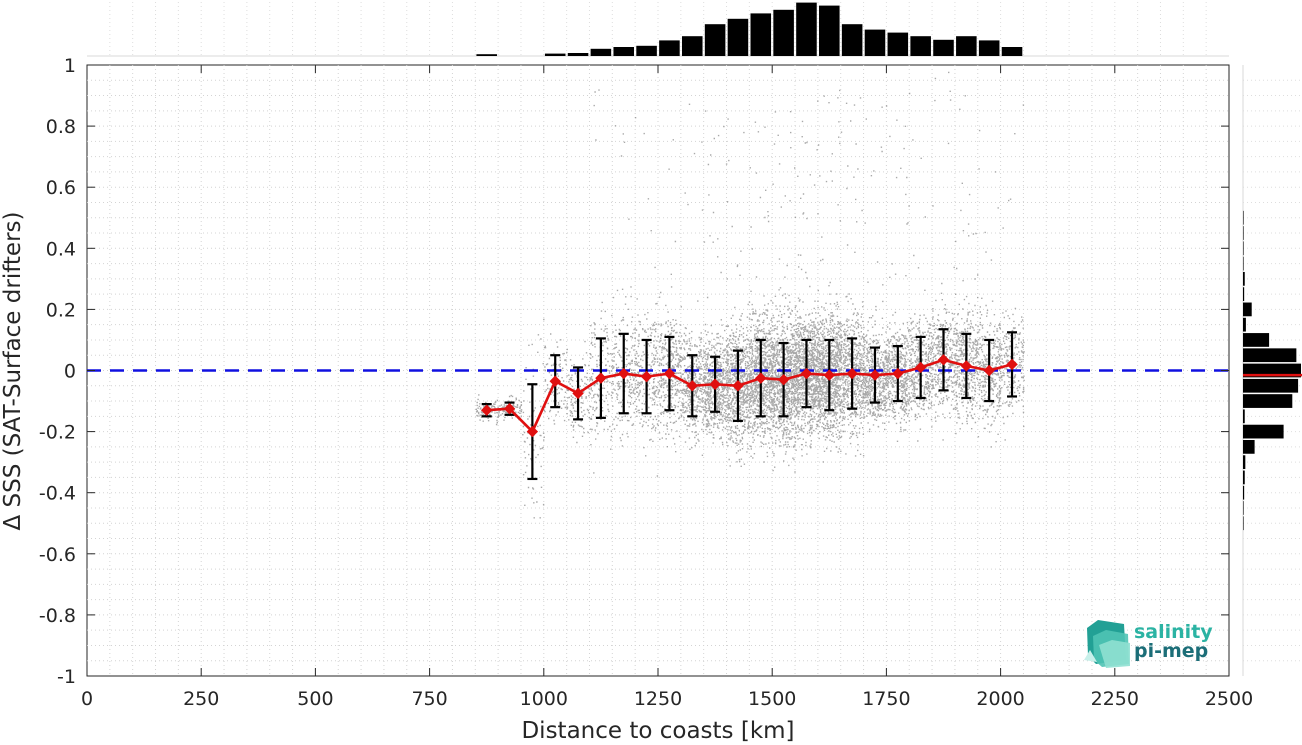 This screenshot has height=745, width=1302. What do you see at coordinates (70, 372) in the screenshot?
I see `y-tick-label: 0` at bounding box center [70, 372].